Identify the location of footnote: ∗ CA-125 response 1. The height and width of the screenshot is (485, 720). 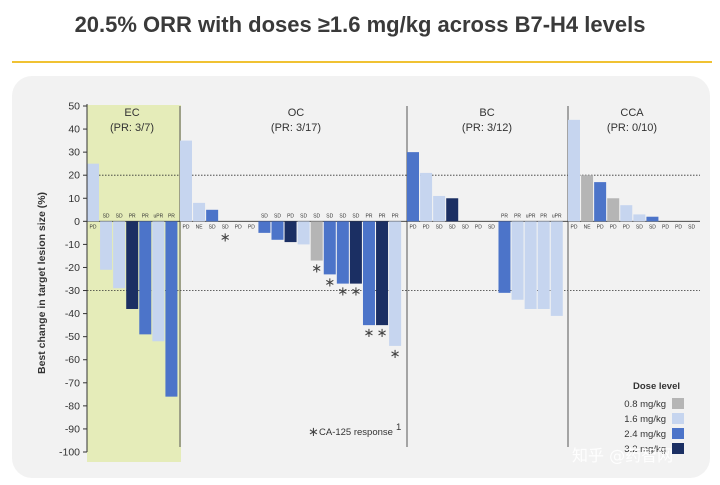
(354, 431).